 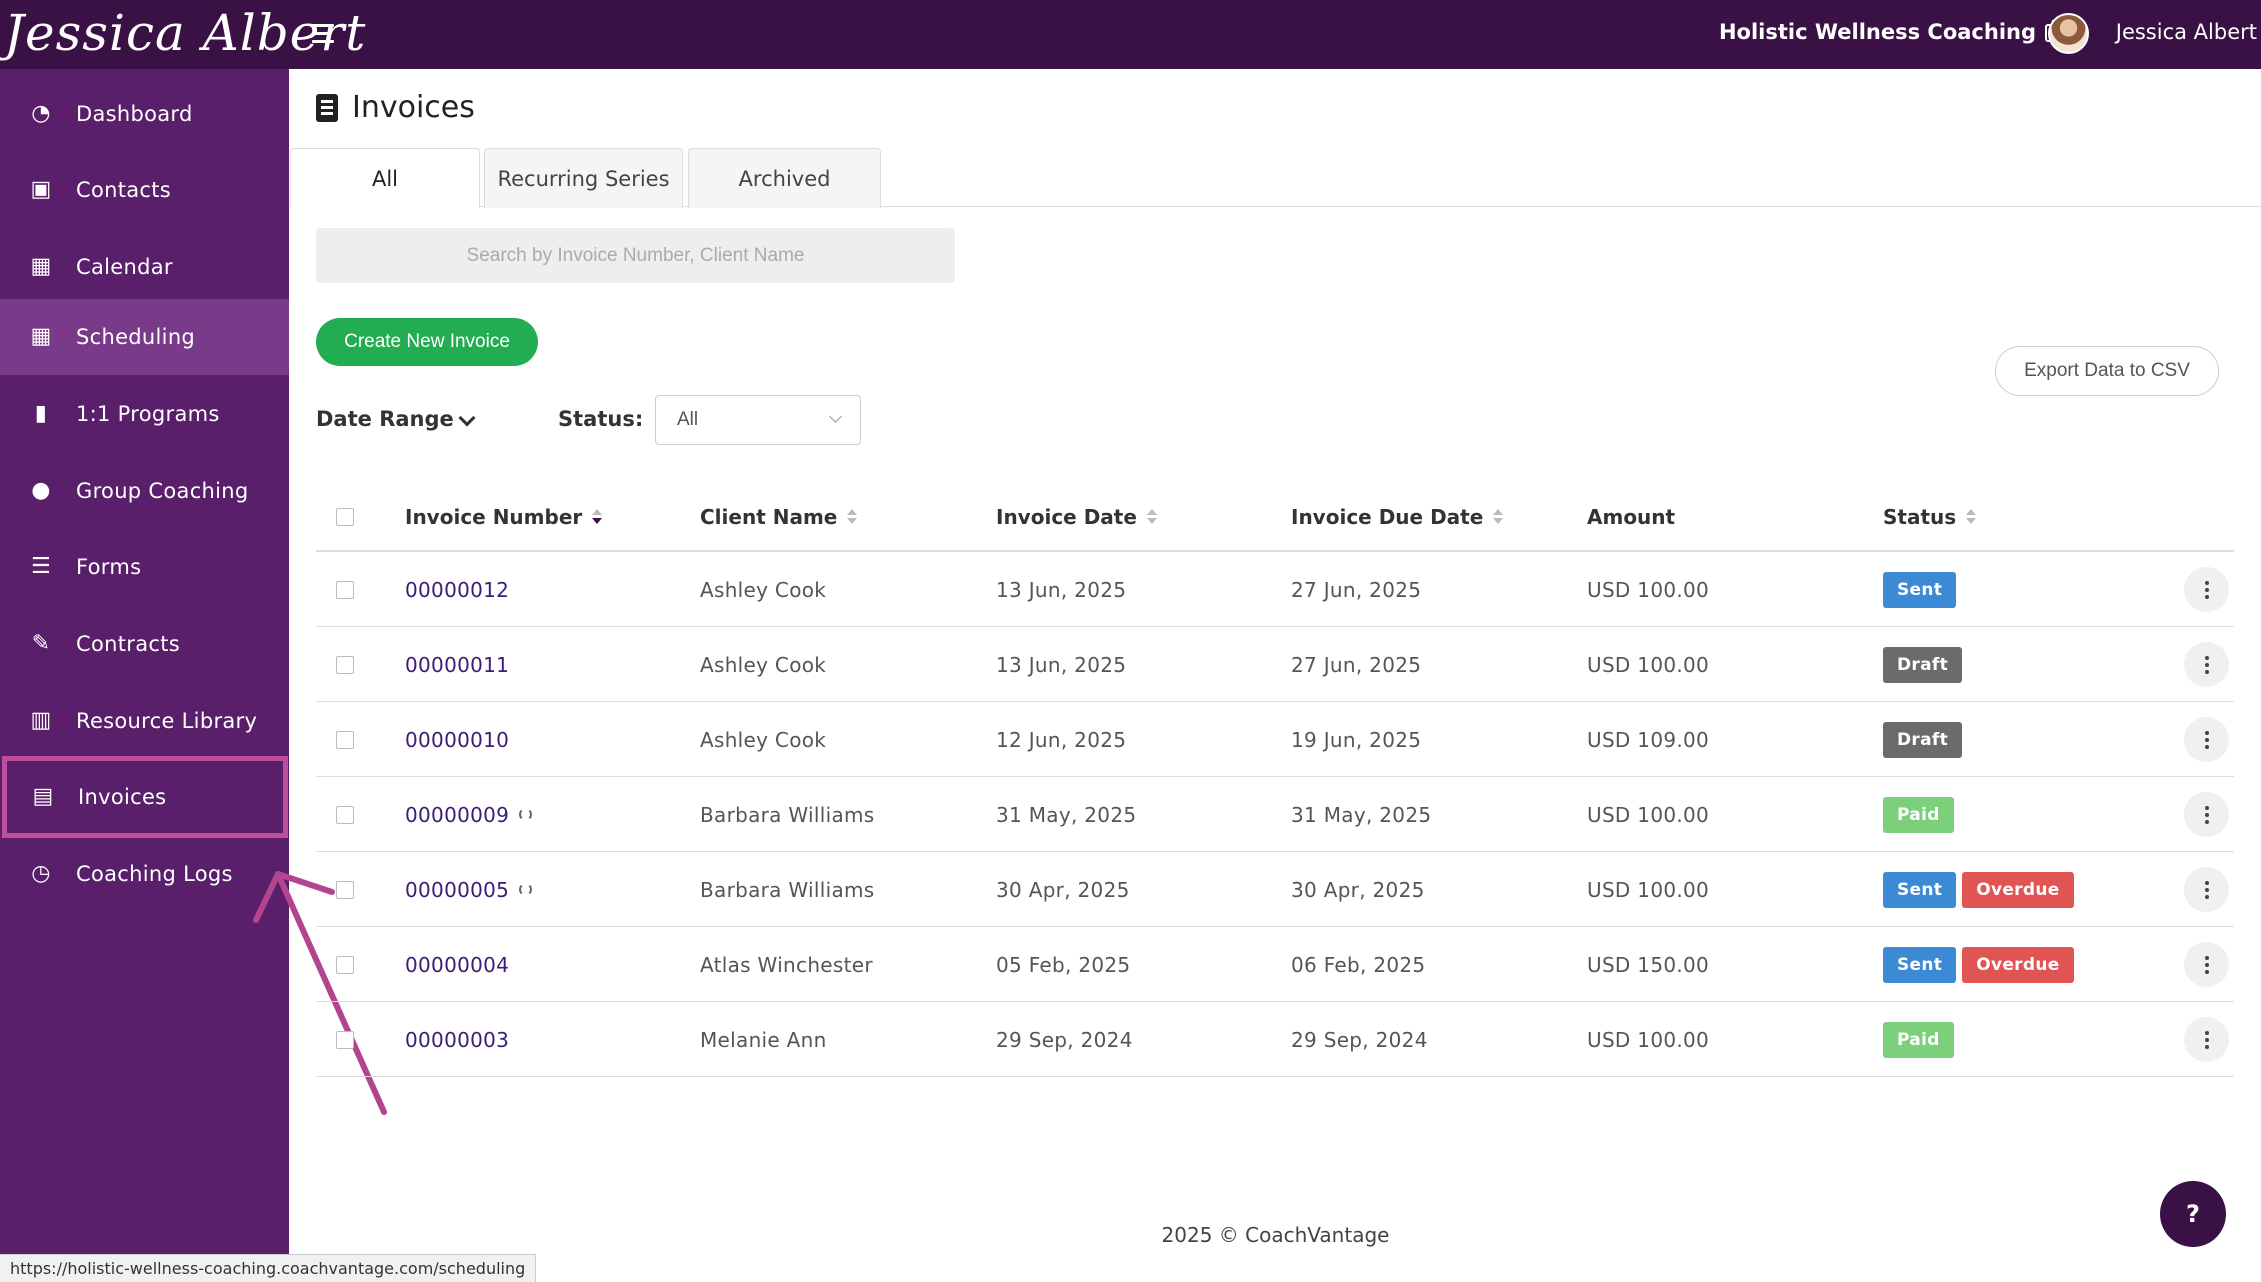 I want to click on tabs-divider, so click(x=1275, y=206).